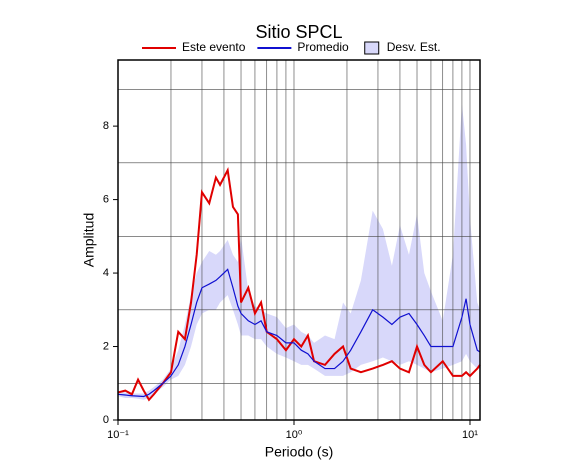 This screenshot has height=475, width=586. I want to click on x-tick-label: 10⁻¹, so click(118, 435).